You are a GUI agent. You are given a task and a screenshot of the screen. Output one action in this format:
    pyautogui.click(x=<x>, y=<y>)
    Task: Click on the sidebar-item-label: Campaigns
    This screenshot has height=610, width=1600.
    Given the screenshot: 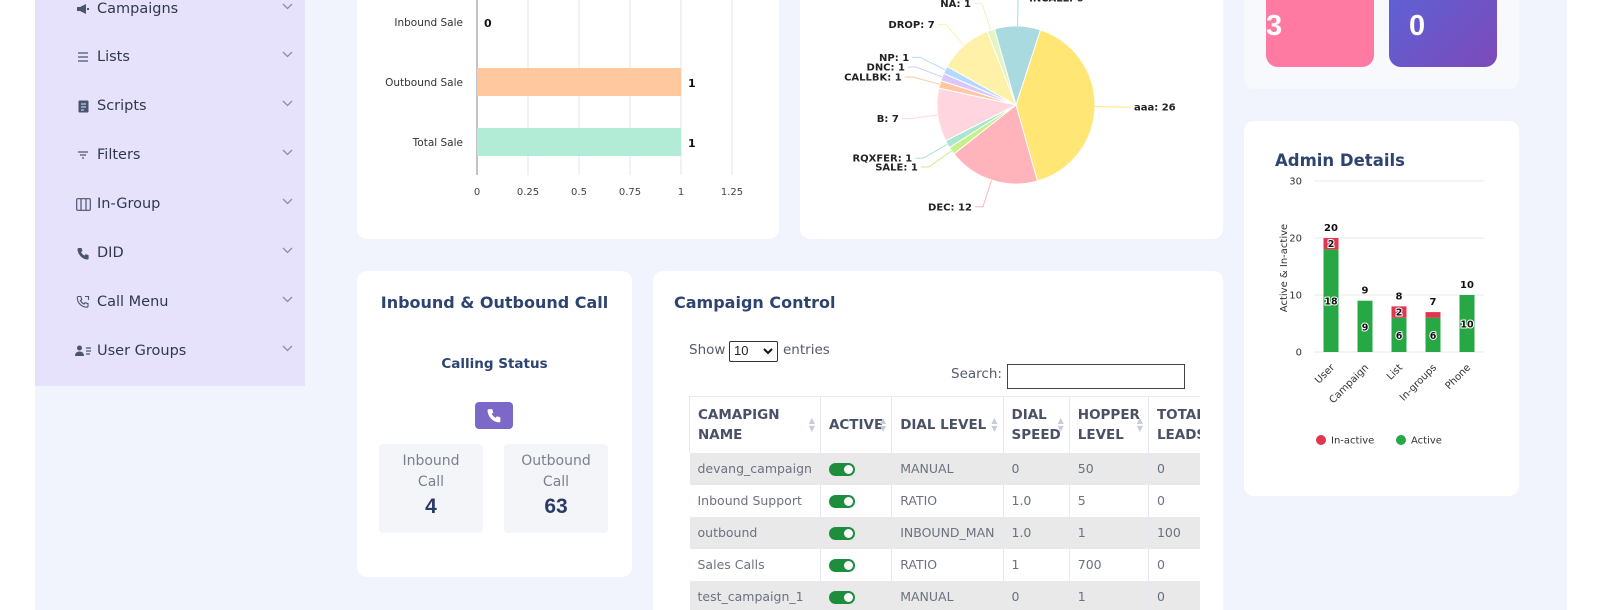 What is the action you would take?
    pyautogui.click(x=138, y=9)
    